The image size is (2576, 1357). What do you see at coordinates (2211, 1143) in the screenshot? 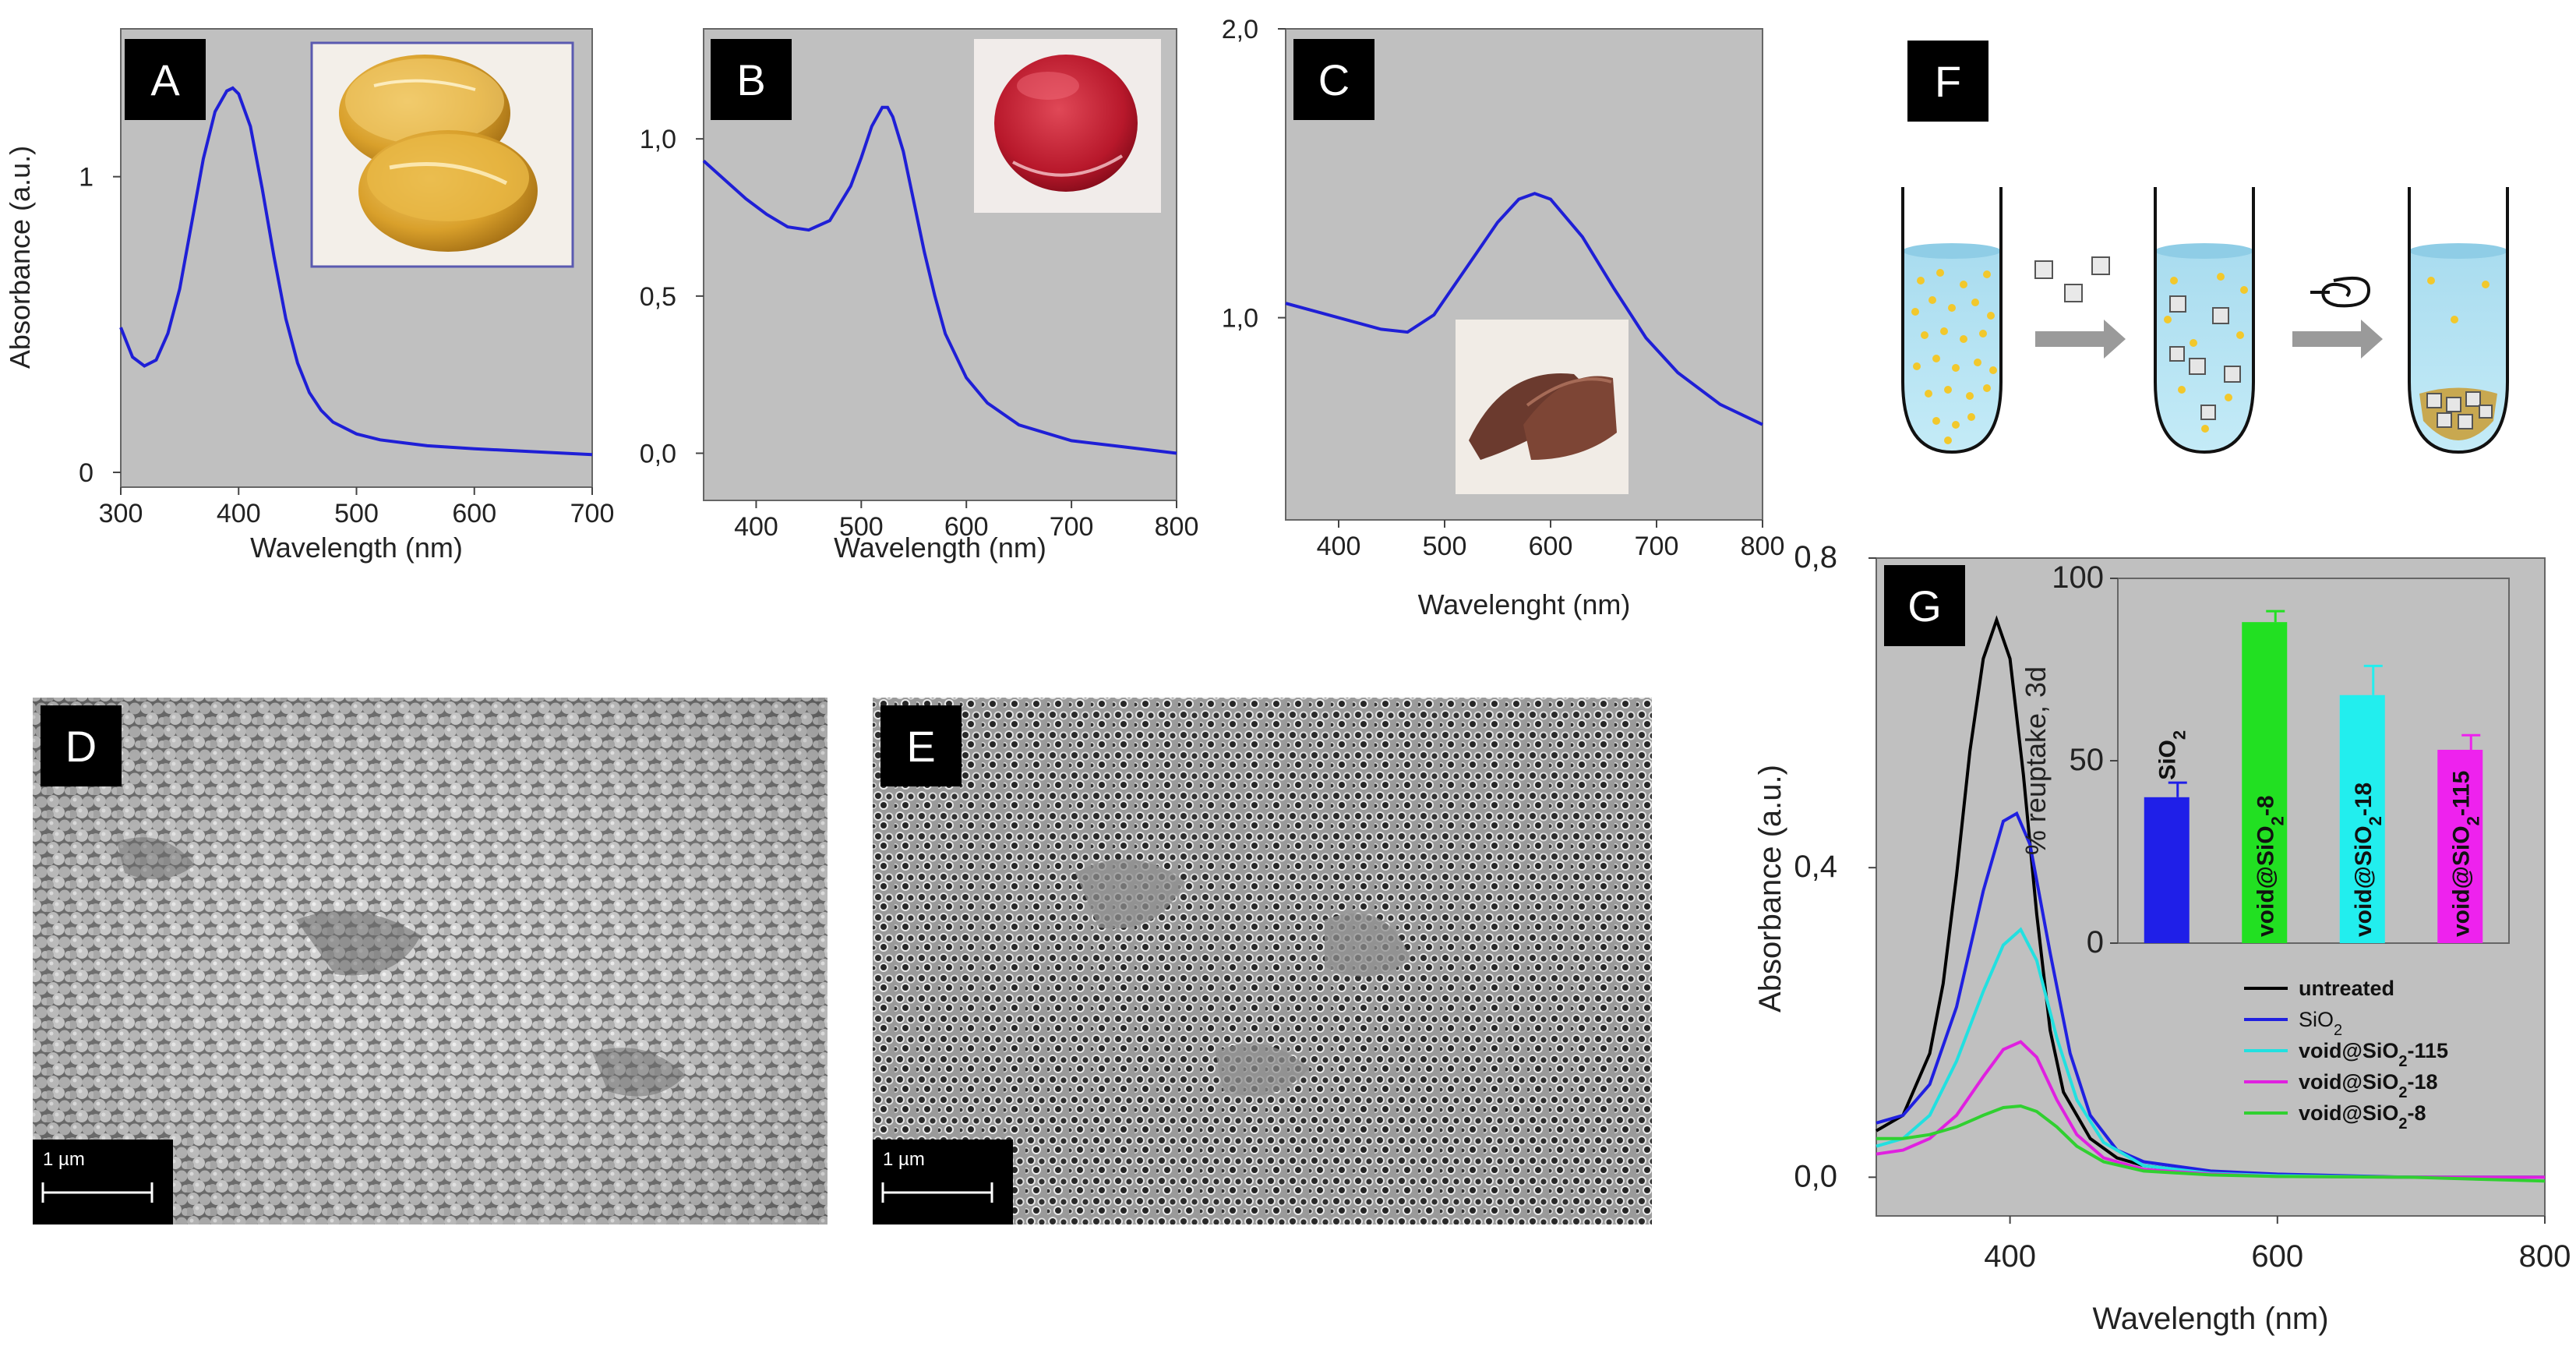
I see `series-line-void@SiO2-8` at bounding box center [2211, 1143].